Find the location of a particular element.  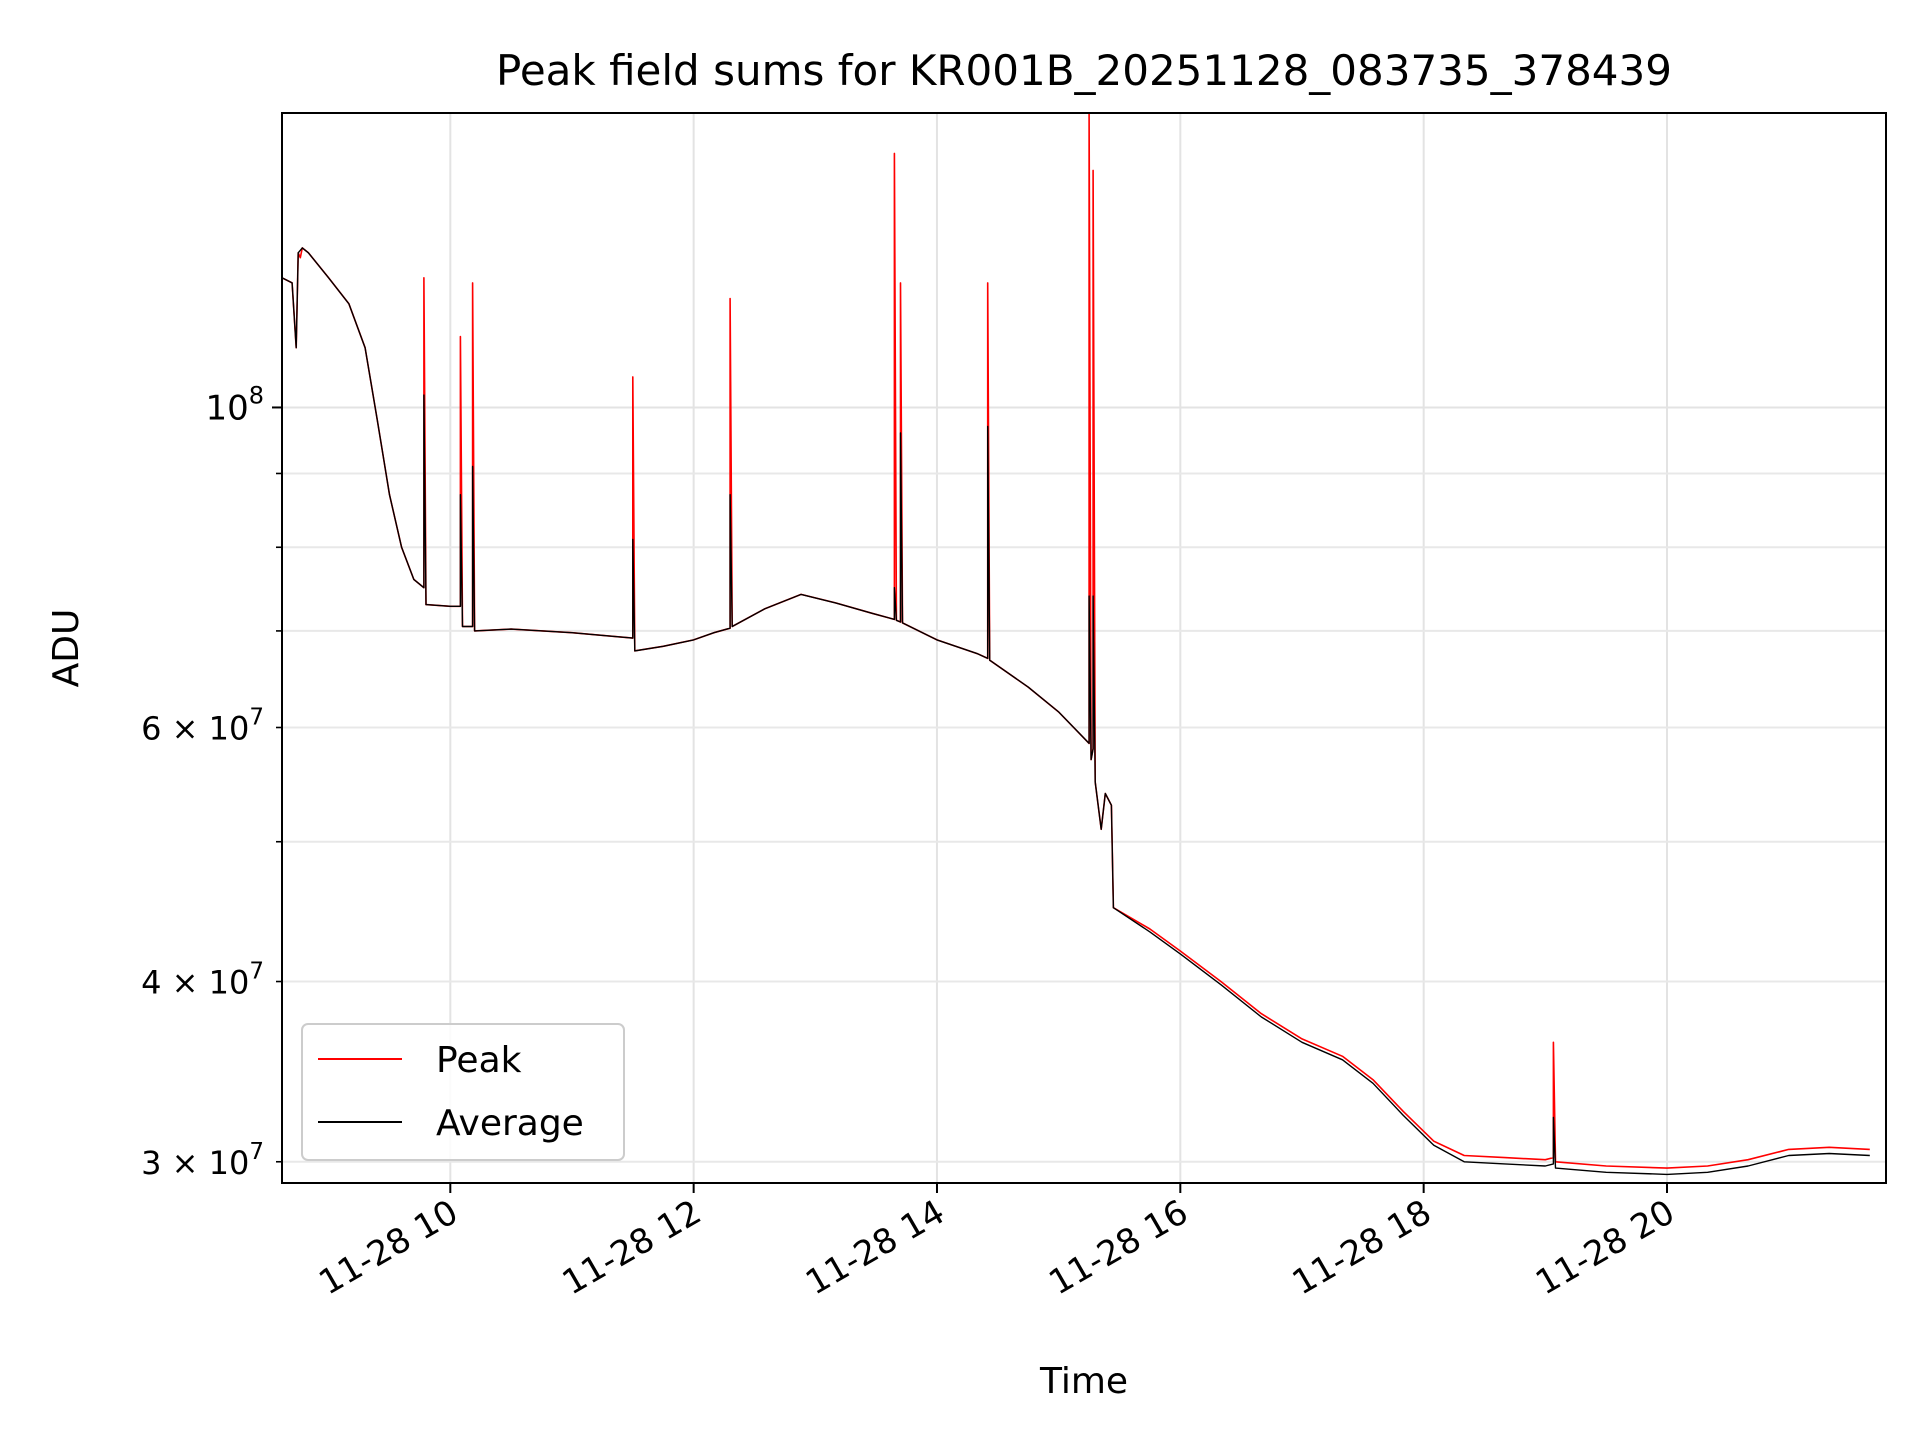

y-tick-label: 4 × 107 is located at coordinates (202, 980).